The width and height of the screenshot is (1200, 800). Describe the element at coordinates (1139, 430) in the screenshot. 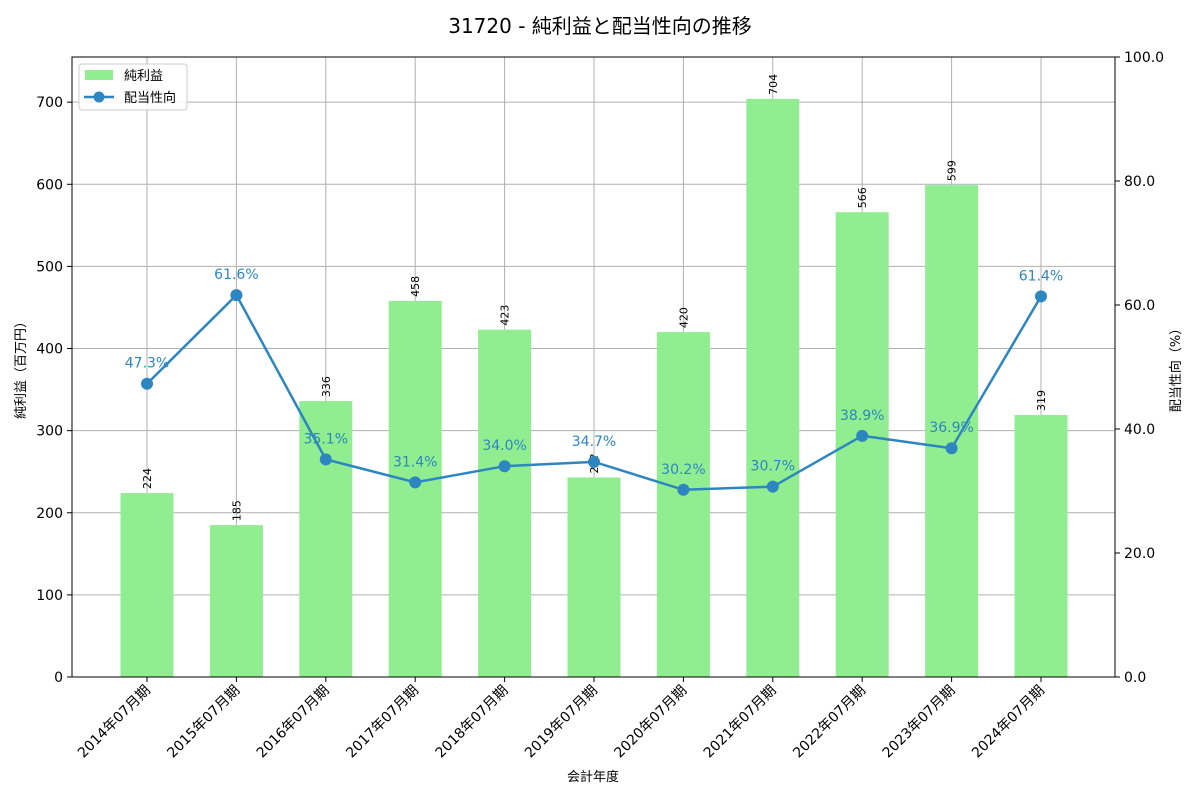

I see `y-right-tick-label: 40.0` at that location.